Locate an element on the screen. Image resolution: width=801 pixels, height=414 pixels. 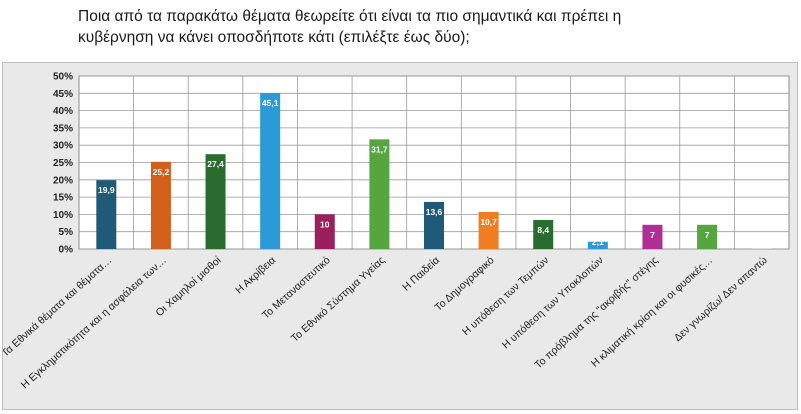
data-label: 45,1 is located at coordinates (270, 103).